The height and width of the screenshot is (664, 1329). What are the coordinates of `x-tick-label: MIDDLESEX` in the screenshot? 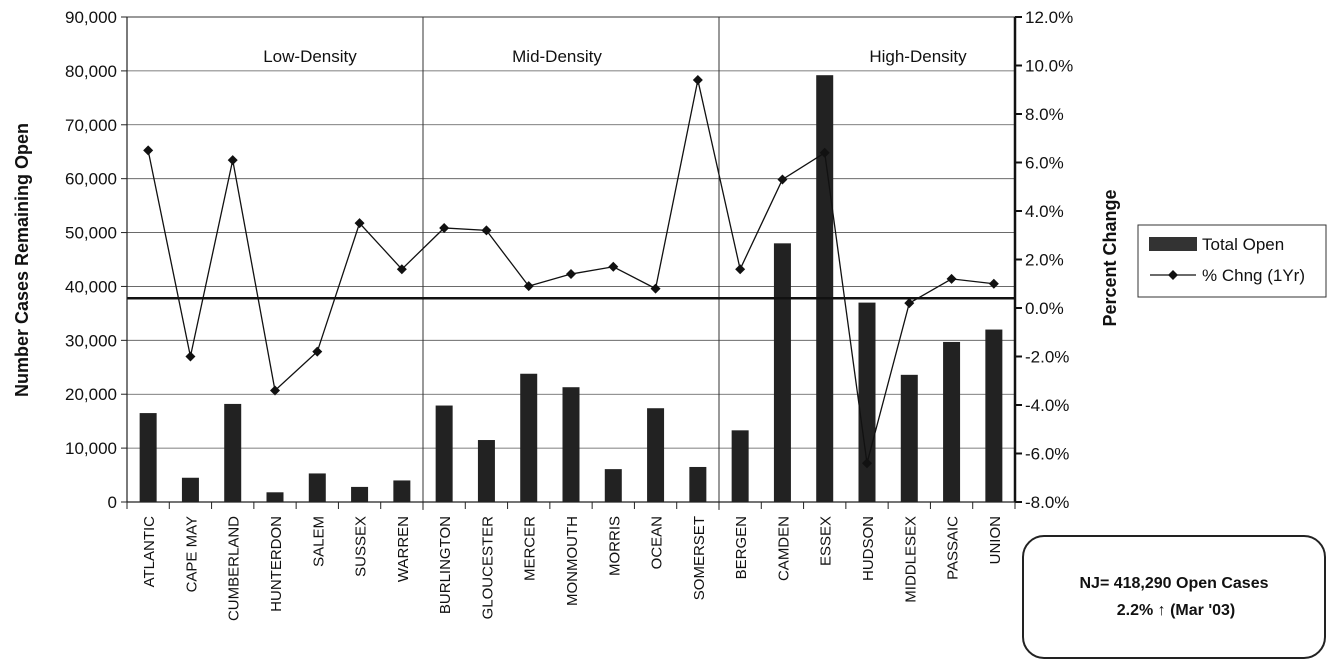 It's located at (910, 559).